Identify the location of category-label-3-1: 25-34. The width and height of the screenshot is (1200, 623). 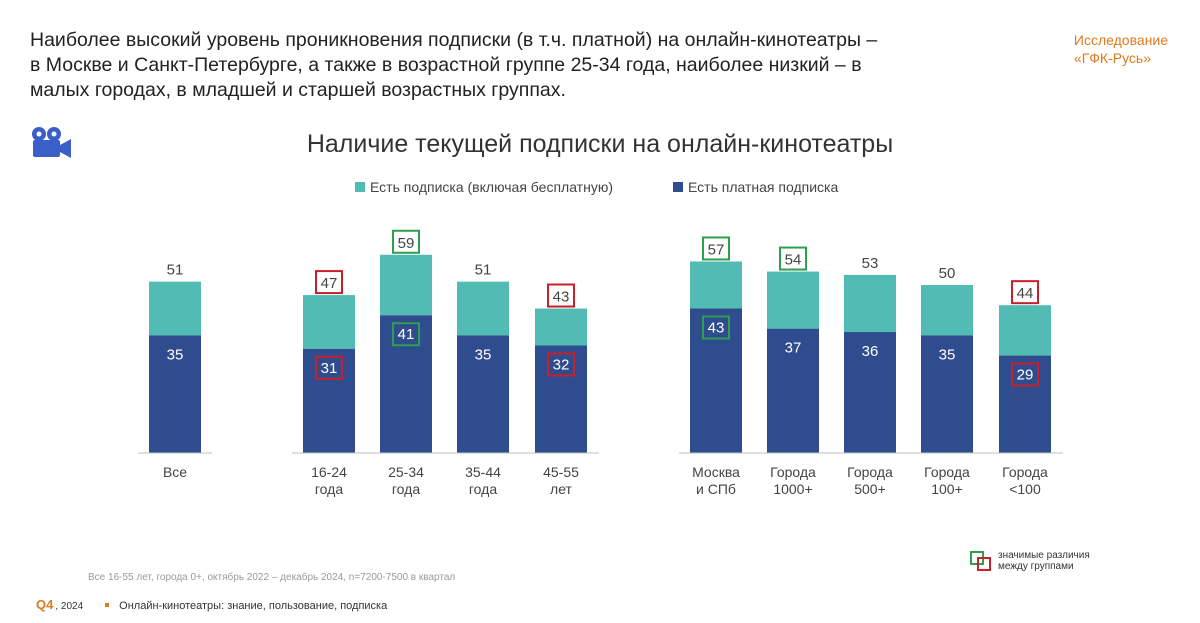
(406, 472).